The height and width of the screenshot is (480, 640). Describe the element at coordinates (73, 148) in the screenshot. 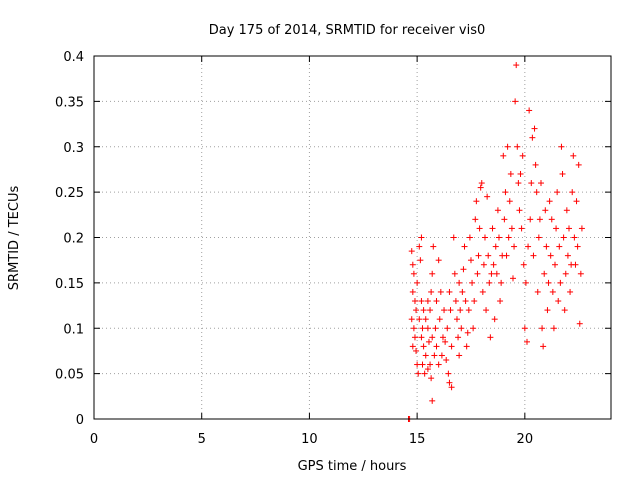

I see `y-tick-label: 0.3` at that location.